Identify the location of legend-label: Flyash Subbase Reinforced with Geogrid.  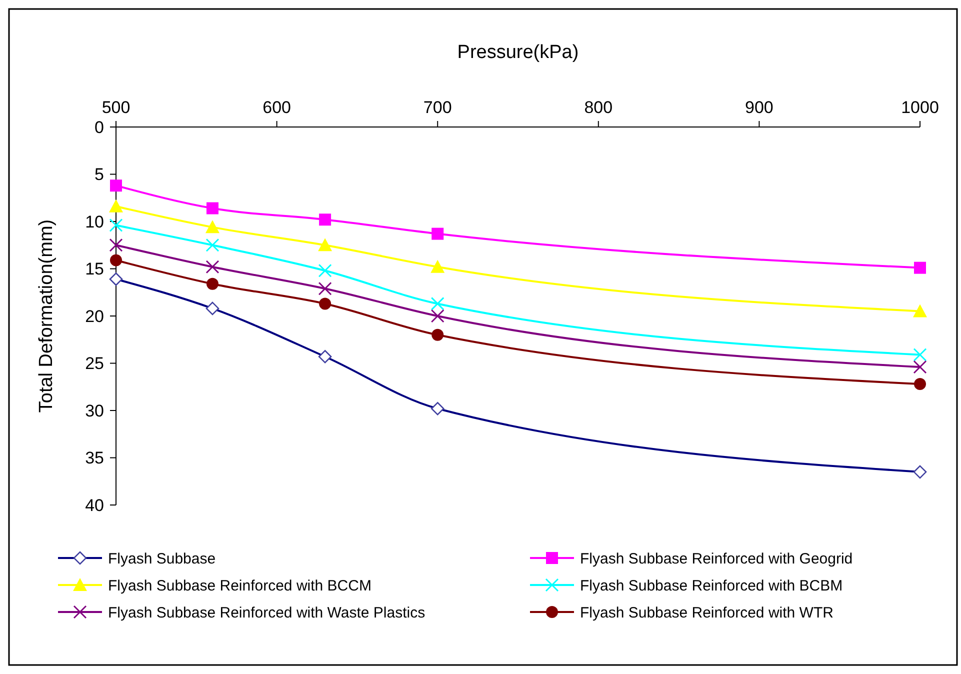
(716, 559).